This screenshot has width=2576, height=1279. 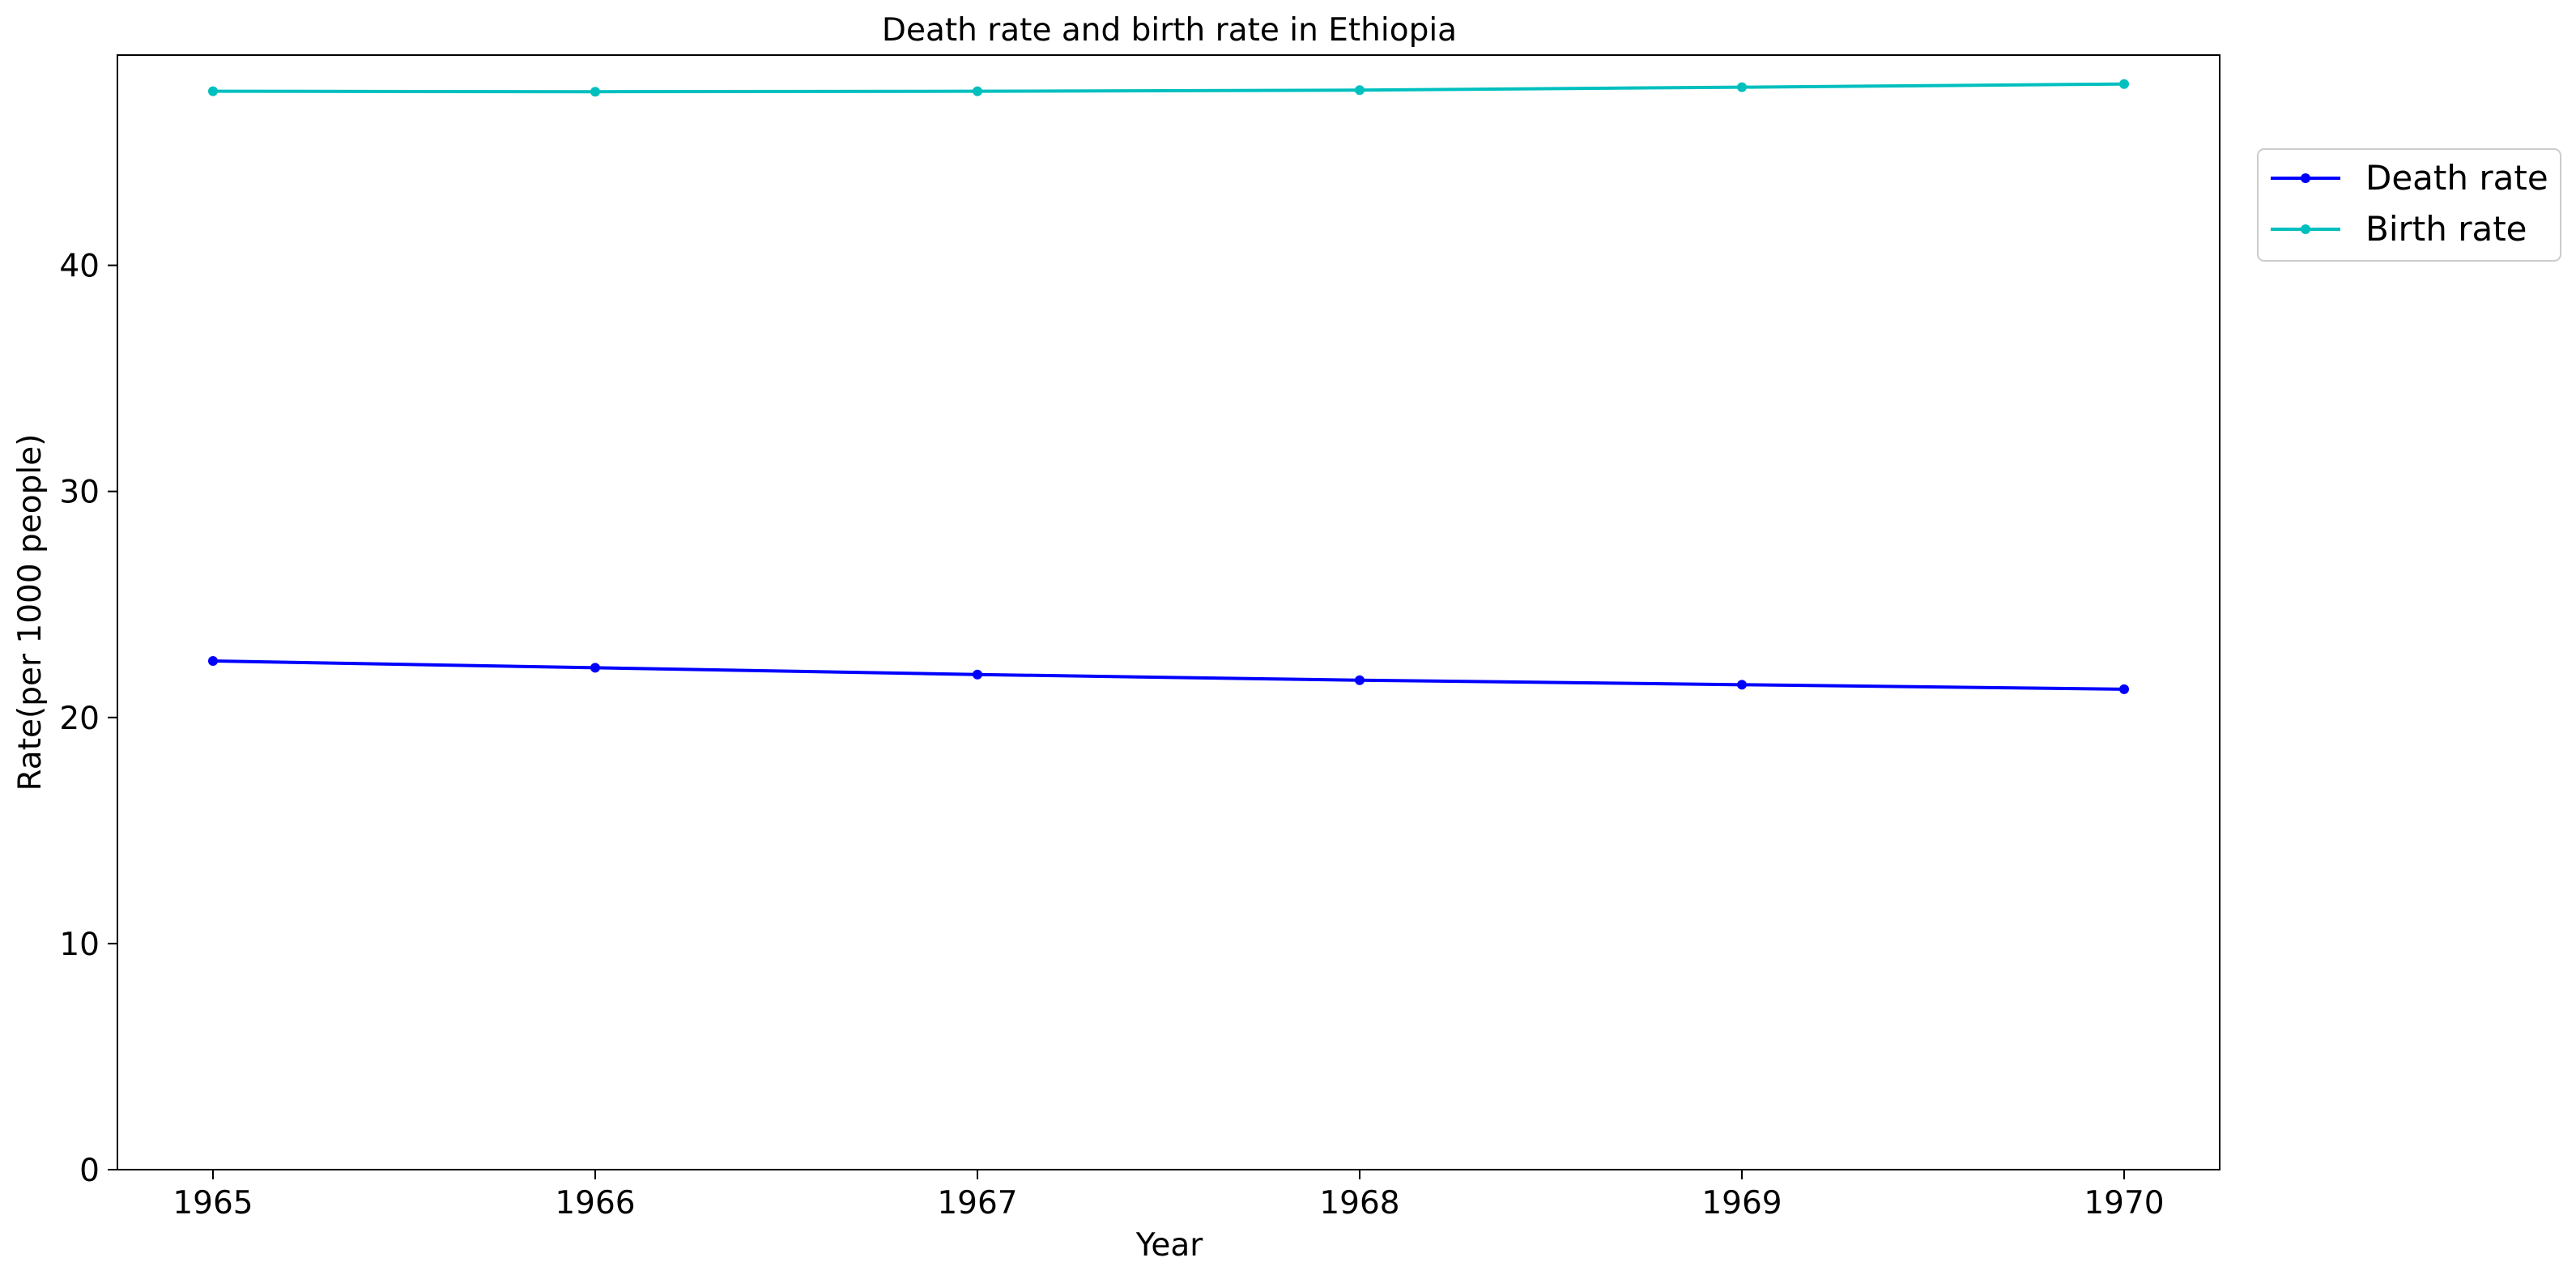 I want to click on y-tick-label: 20, so click(x=79, y=719).